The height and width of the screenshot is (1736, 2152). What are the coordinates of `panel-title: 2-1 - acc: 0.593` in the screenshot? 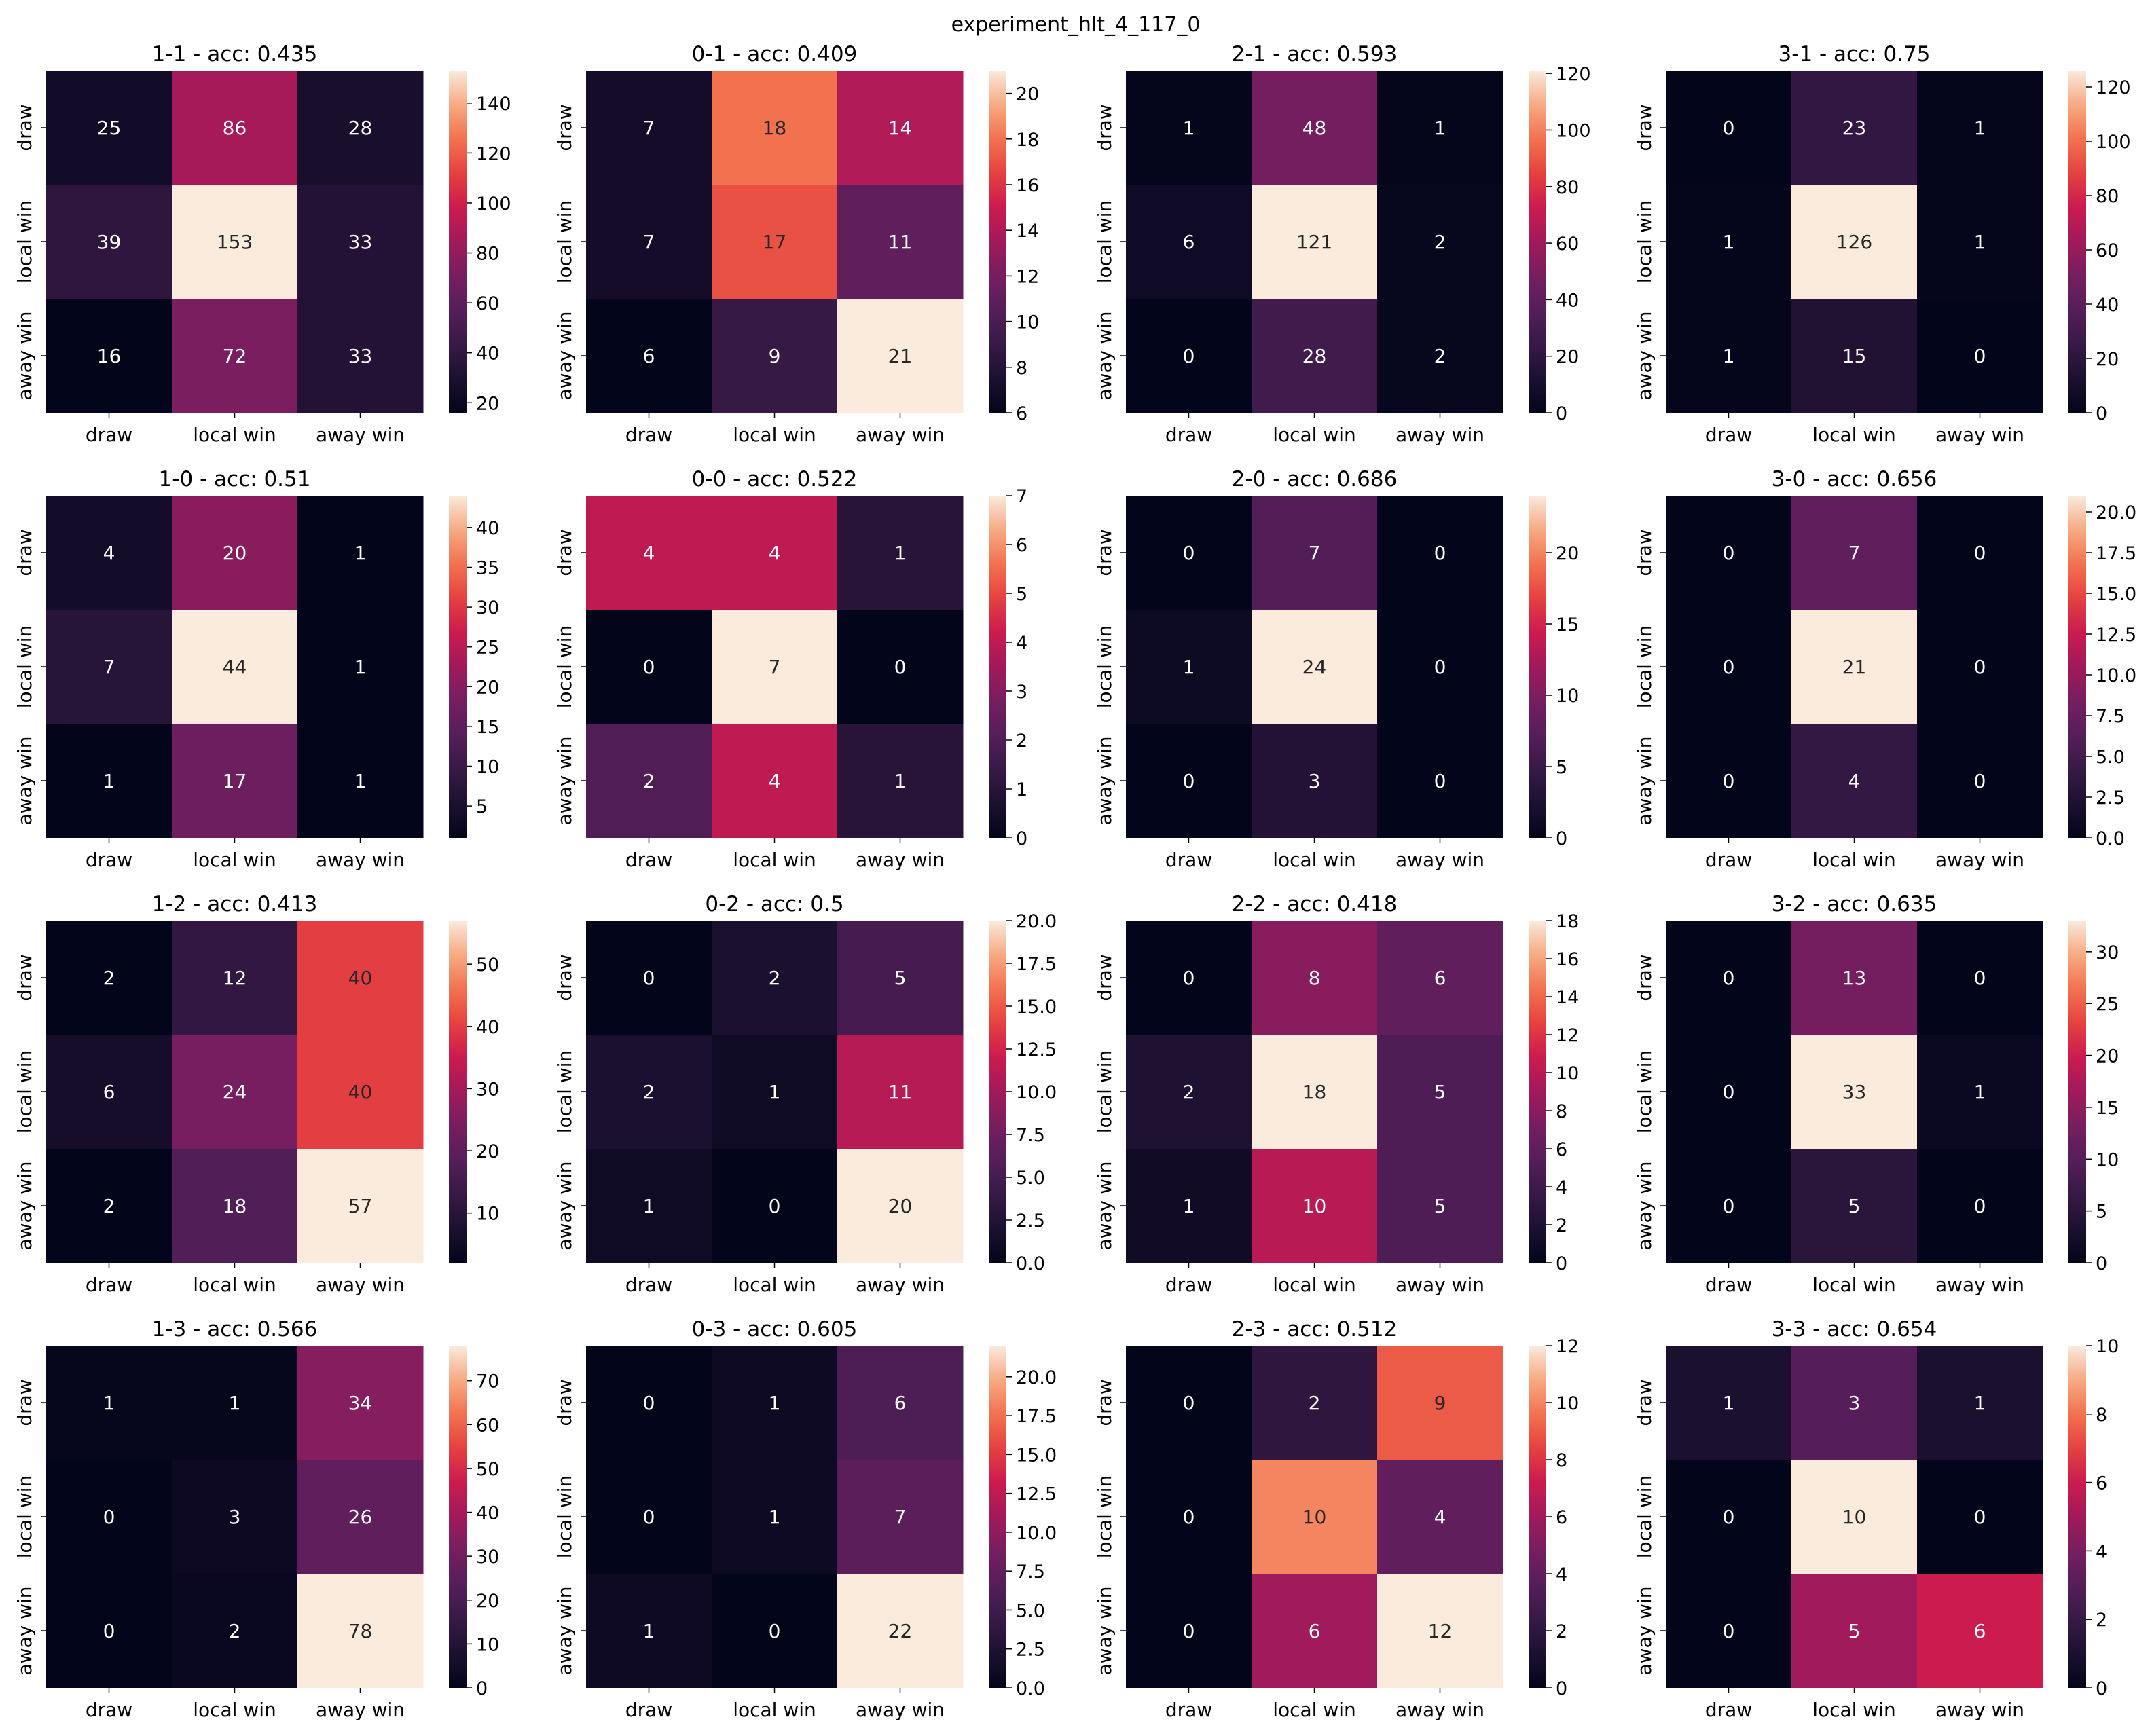 It's located at (1315, 55).